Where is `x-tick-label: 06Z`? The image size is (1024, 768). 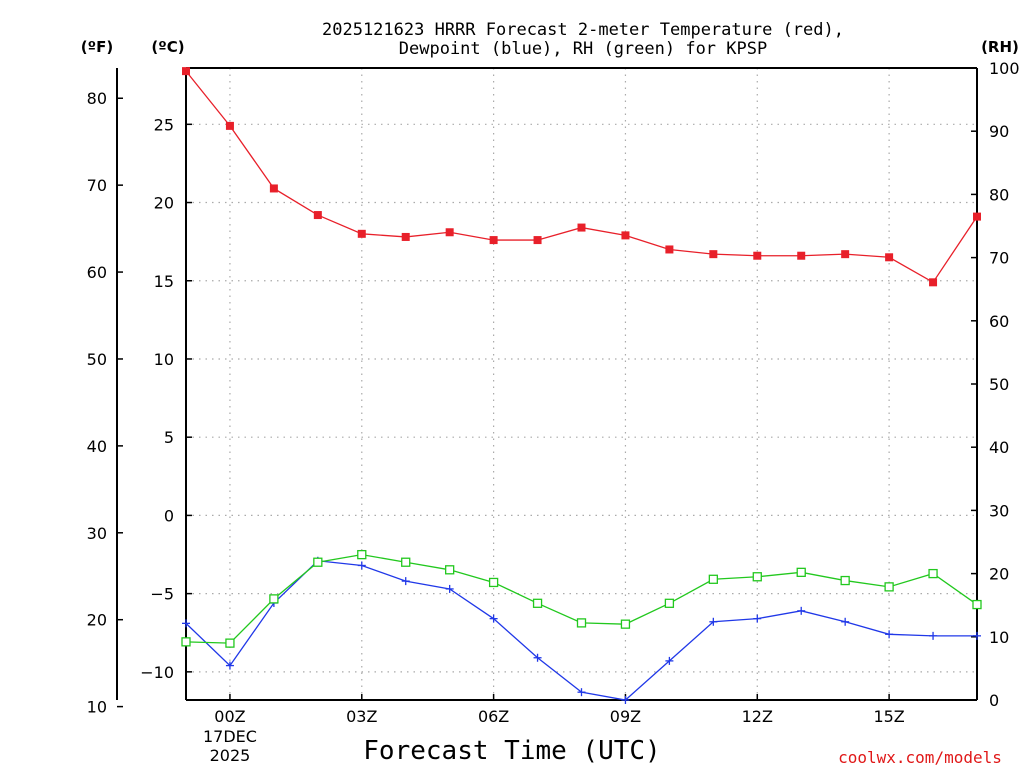
x-tick-label: 06Z is located at coordinates (493, 716).